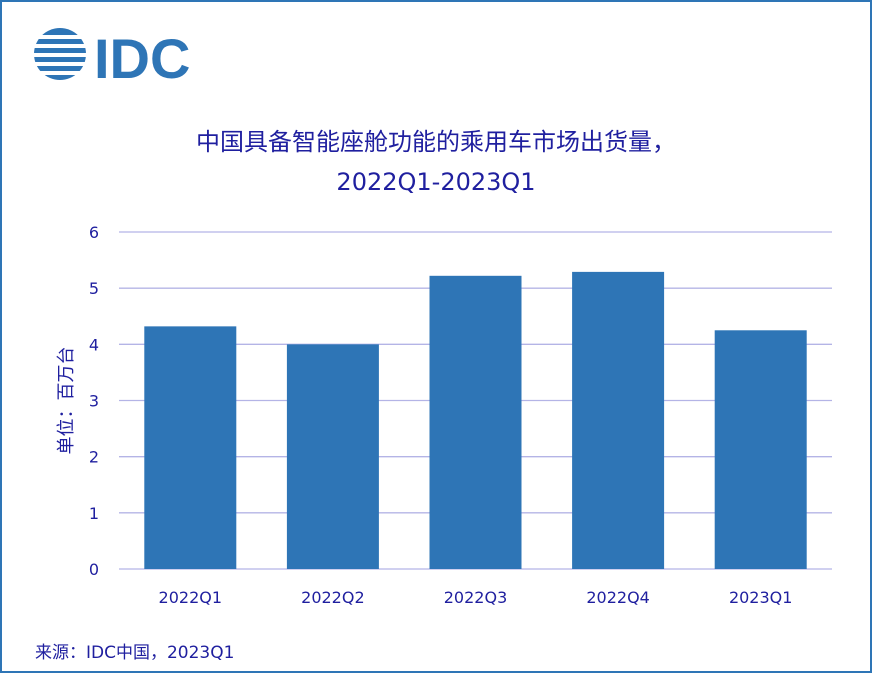 This screenshot has height=673, width=872. I want to click on y-tick-label: 3, so click(94, 401).